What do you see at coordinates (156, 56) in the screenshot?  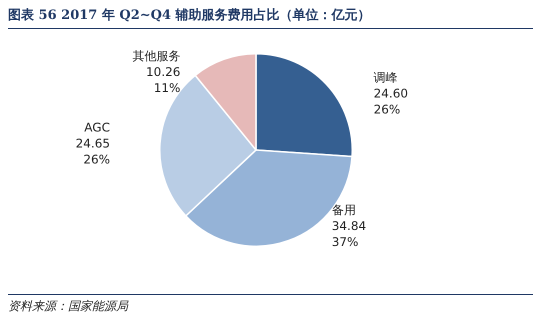 I see `slice-label: 其他服务` at bounding box center [156, 56].